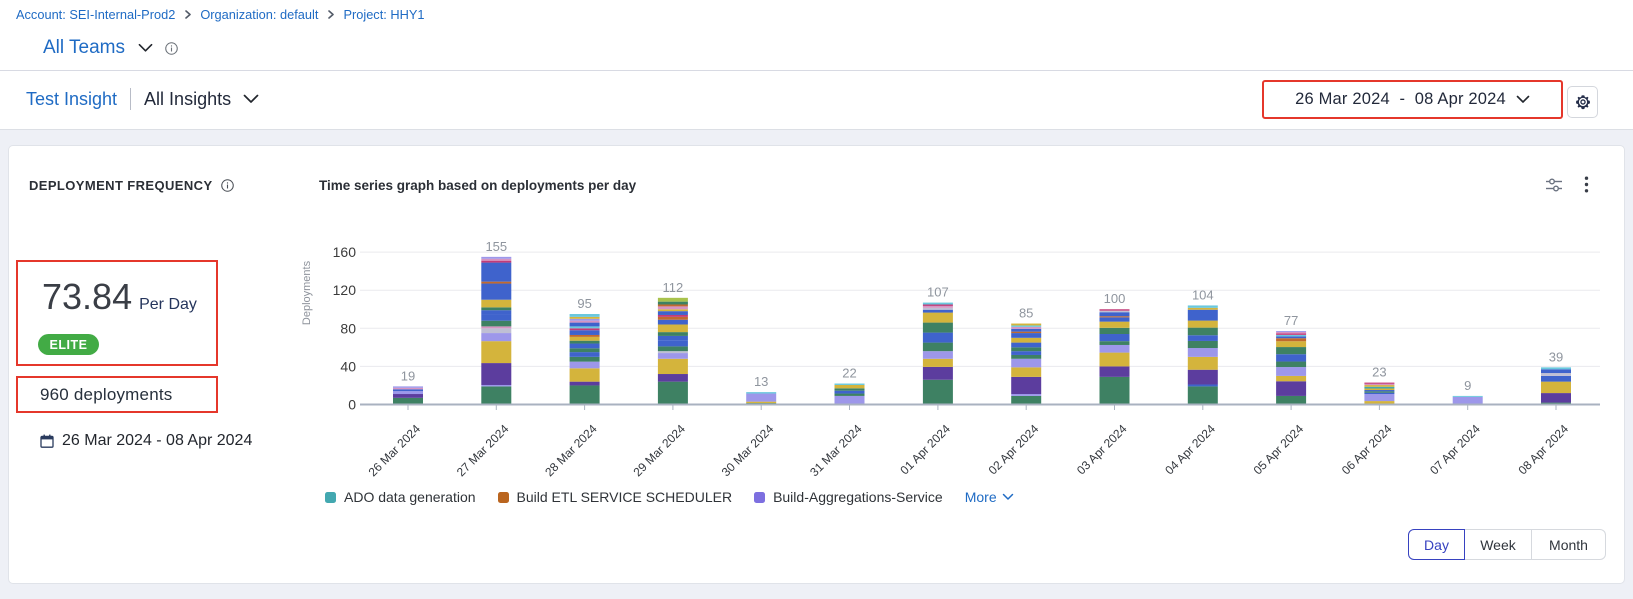 The width and height of the screenshot is (1633, 599). Describe the element at coordinates (673, 287) in the screenshot. I see `svg-text: 112` at that location.